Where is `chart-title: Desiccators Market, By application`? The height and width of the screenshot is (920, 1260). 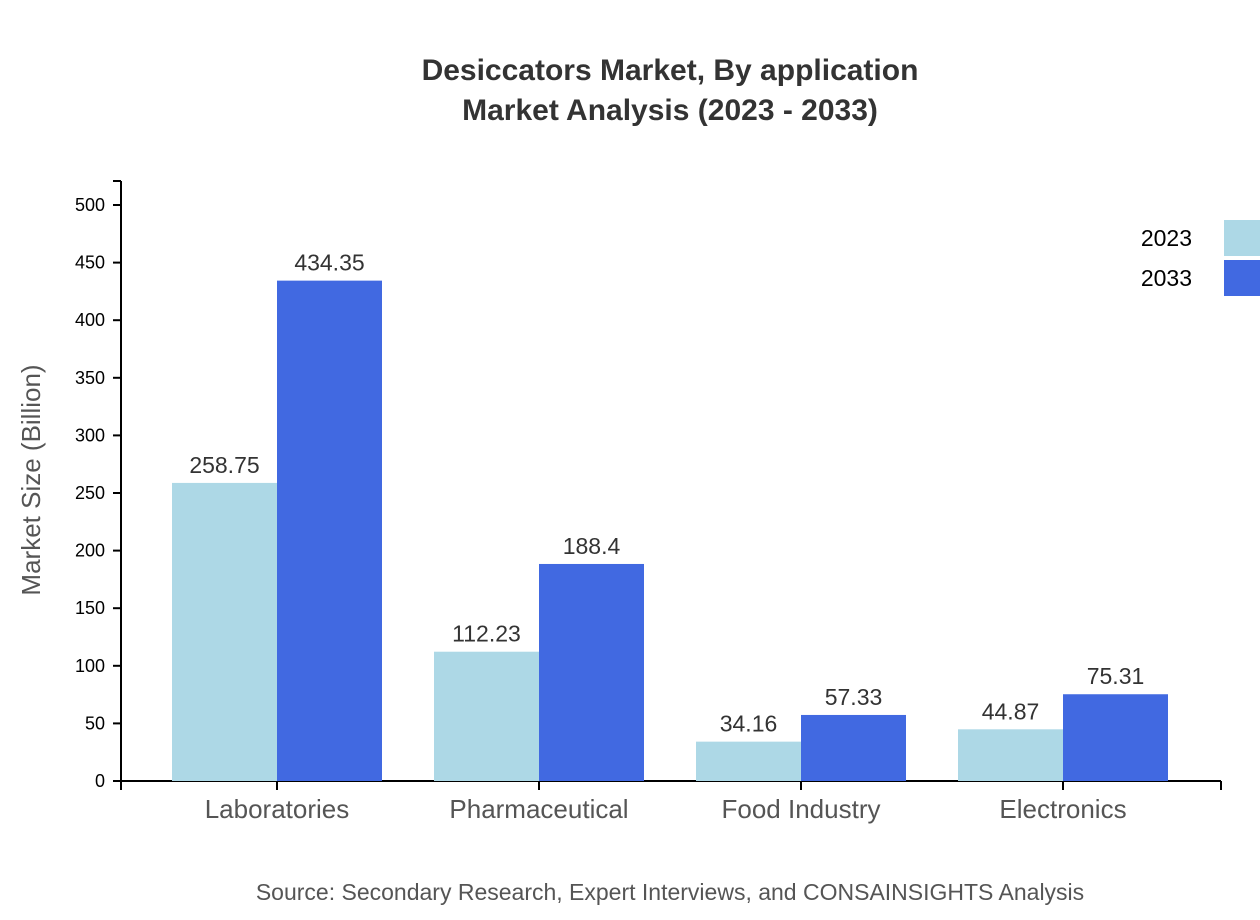
chart-title: Desiccators Market, By application is located at coordinates (670, 70).